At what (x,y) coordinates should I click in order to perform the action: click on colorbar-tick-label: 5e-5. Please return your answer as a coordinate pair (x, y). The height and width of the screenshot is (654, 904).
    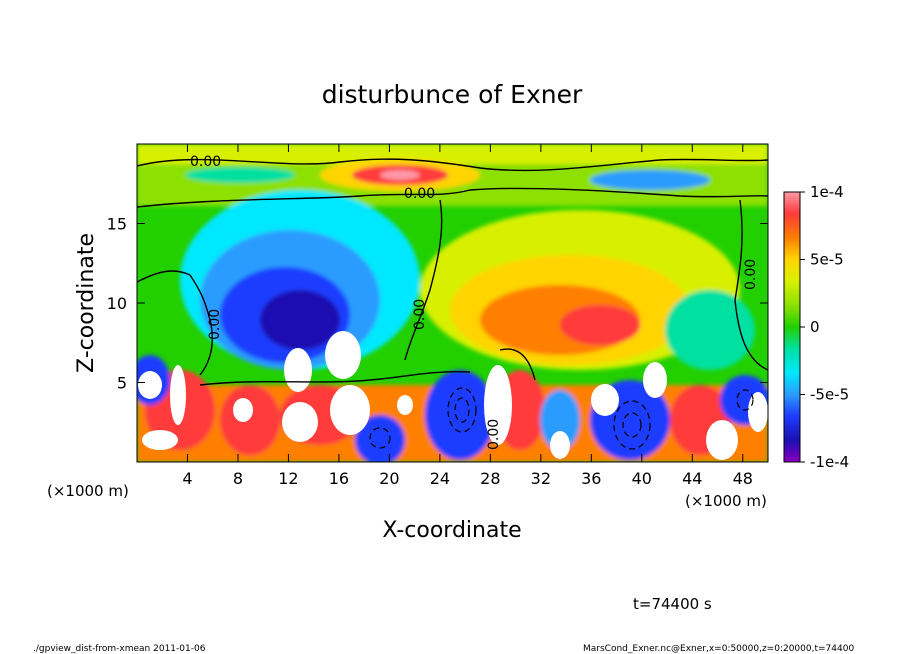
    Looking at the image, I should click on (827, 260).